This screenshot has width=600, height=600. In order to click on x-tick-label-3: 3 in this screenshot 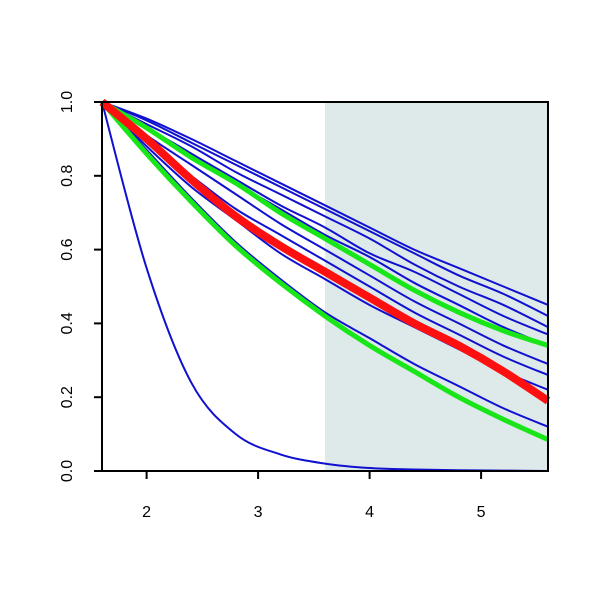, I will do `click(258, 512)`.